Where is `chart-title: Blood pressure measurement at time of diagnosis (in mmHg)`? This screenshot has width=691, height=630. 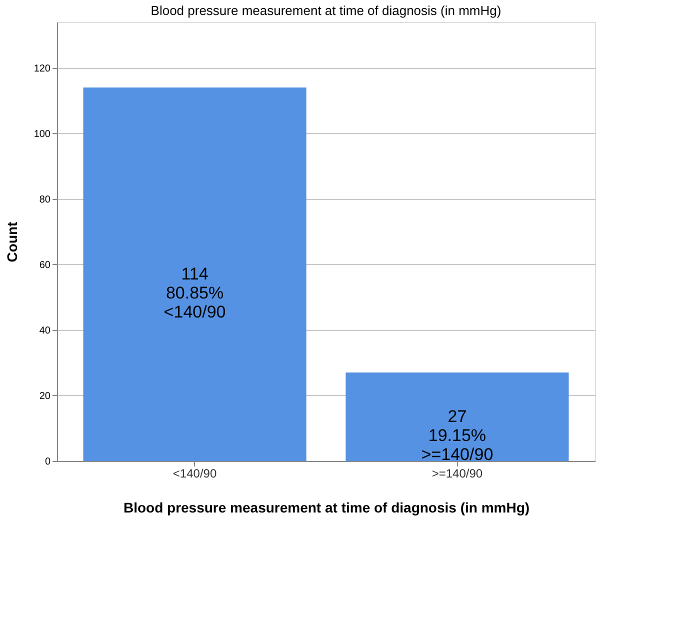 chart-title: Blood pressure measurement at time of diagnosis (in mmHg) is located at coordinates (326, 10).